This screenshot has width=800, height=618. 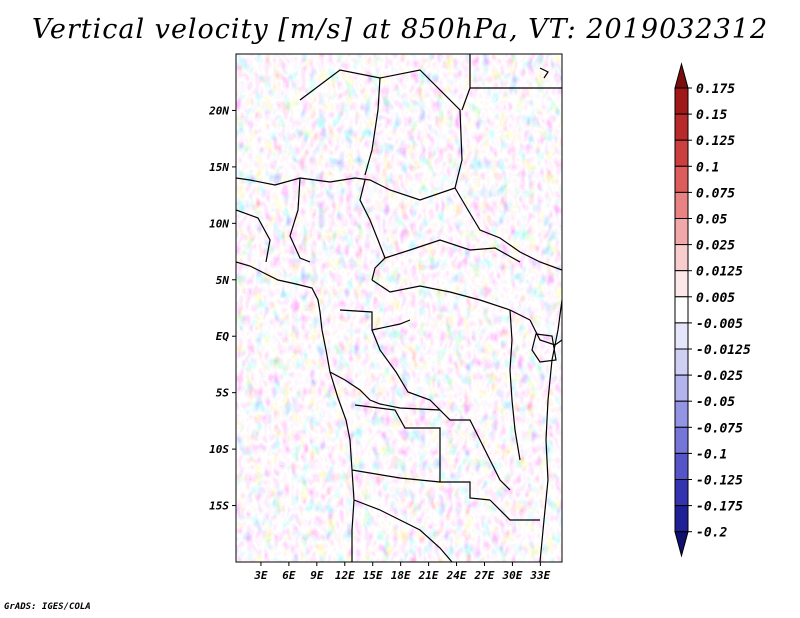 What do you see at coordinates (373, 575) in the screenshot?
I see `lon-tick-label: 15E` at bounding box center [373, 575].